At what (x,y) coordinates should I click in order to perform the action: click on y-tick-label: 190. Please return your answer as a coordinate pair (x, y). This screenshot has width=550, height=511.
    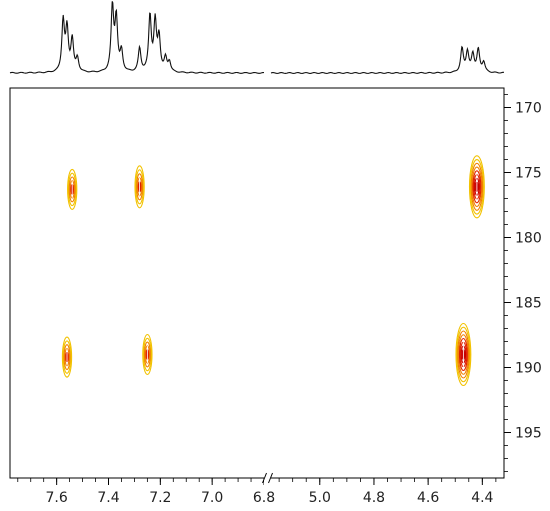
    Looking at the image, I should click on (528, 369).